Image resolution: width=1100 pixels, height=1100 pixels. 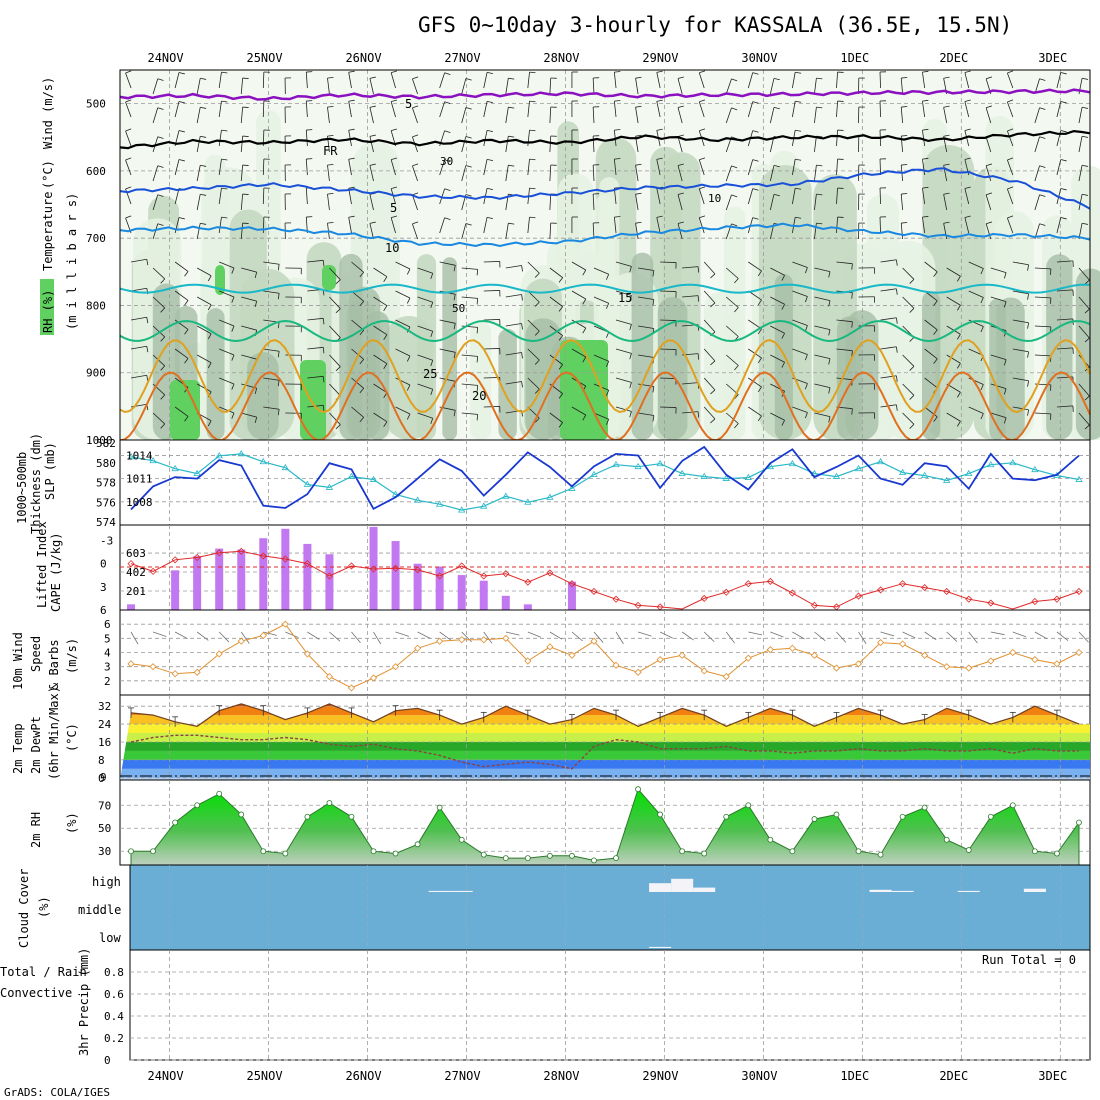 What do you see at coordinates (561, 58) in the screenshot?
I see `date-label-top: 28NOV` at bounding box center [561, 58].